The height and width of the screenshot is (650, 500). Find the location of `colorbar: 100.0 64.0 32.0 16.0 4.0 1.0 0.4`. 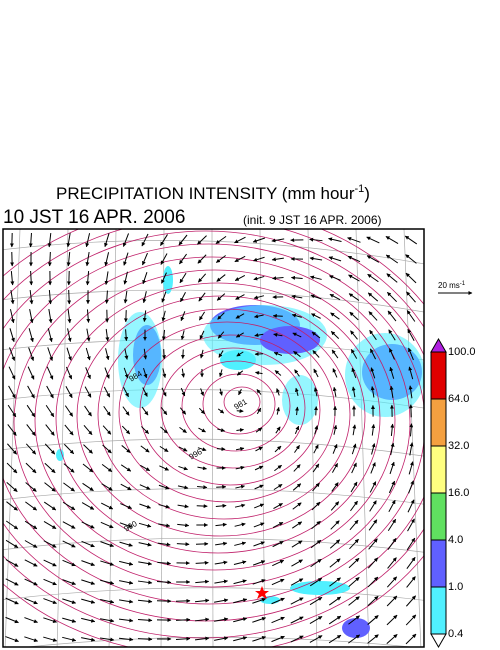

colorbar: 100.0 64.0 32.0 16.0 4.0 1.0 0.4 is located at coordinates (453, 493).